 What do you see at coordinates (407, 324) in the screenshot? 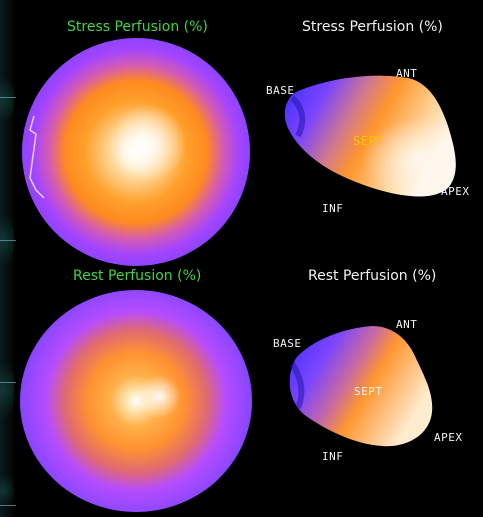
I see `rest-label-ant: ANT` at bounding box center [407, 324].